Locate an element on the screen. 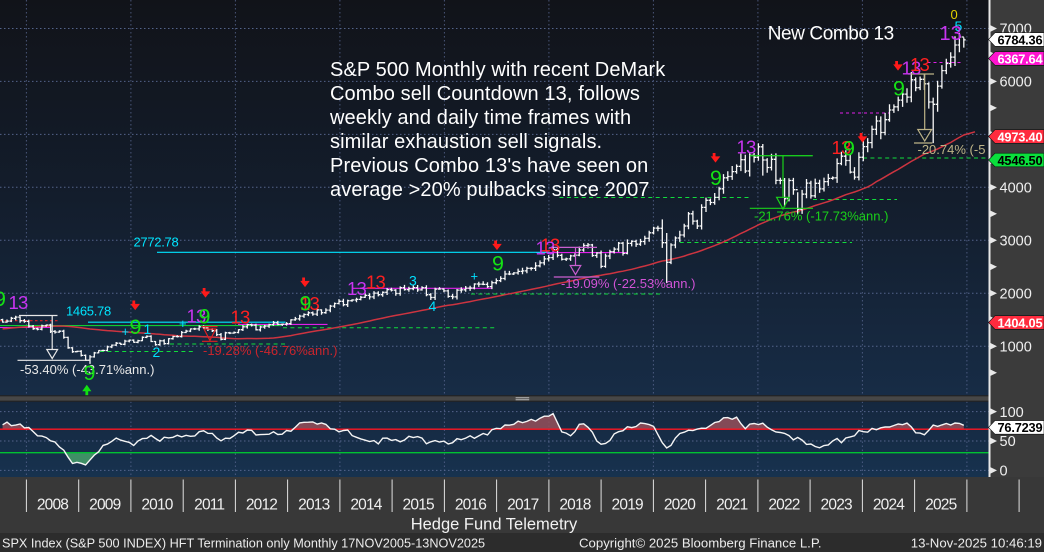 The image size is (1044, 552). svg-text: 1465.78 is located at coordinates (88, 311).